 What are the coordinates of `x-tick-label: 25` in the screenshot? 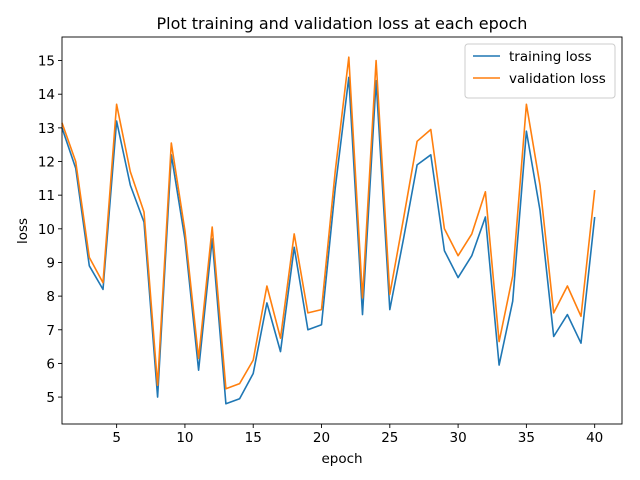 It's located at (389, 438).